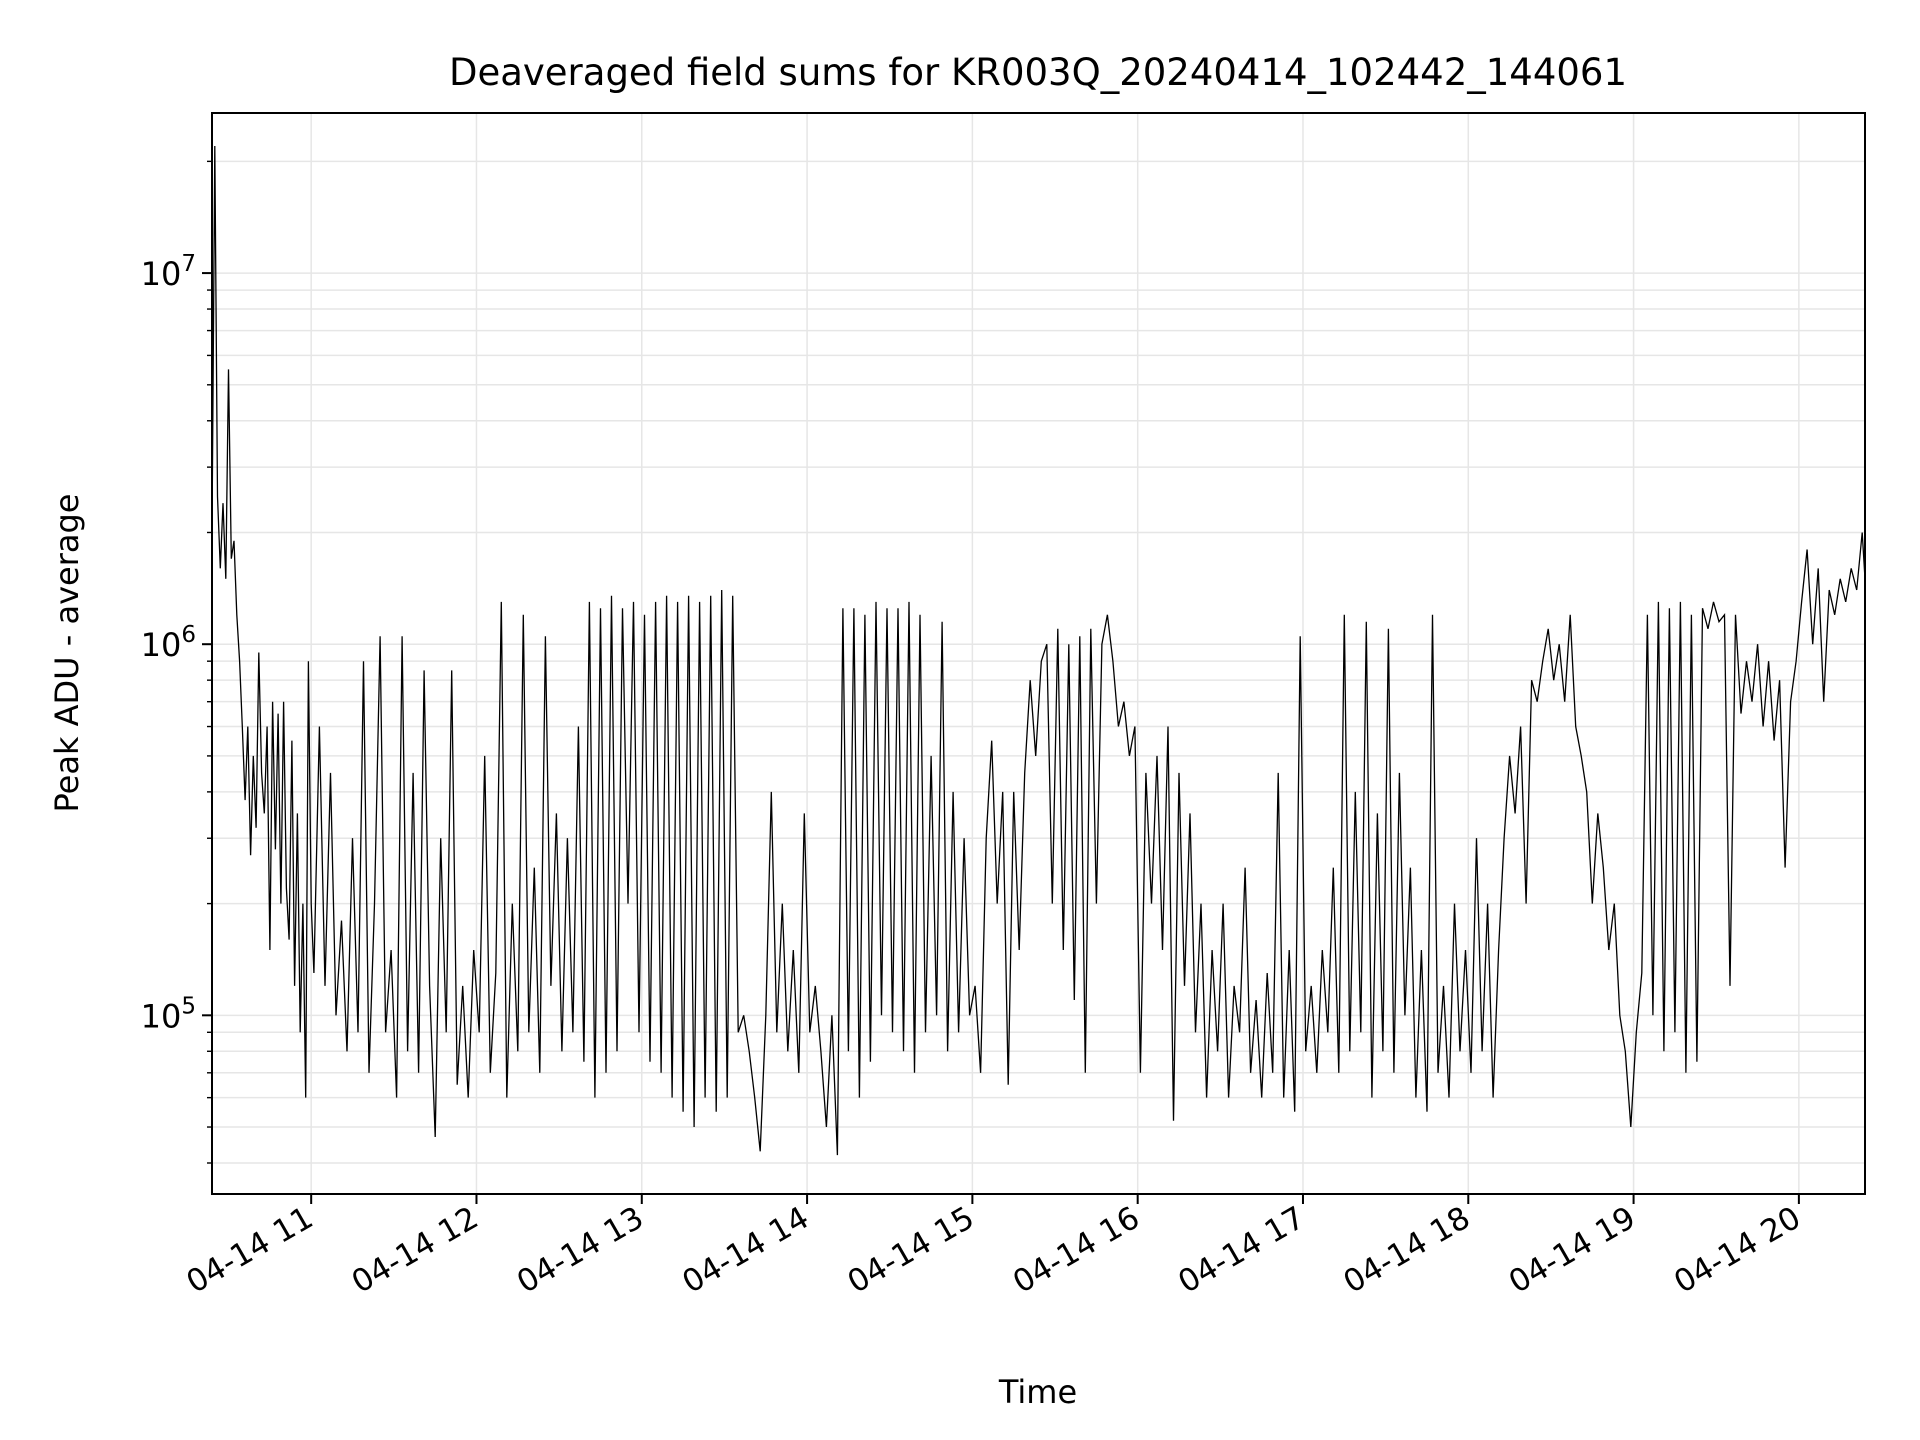 This screenshot has width=1920, height=1440. What do you see at coordinates (1037, 1392) in the screenshot?
I see `x-axis-label: Time` at bounding box center [1037, 1392].